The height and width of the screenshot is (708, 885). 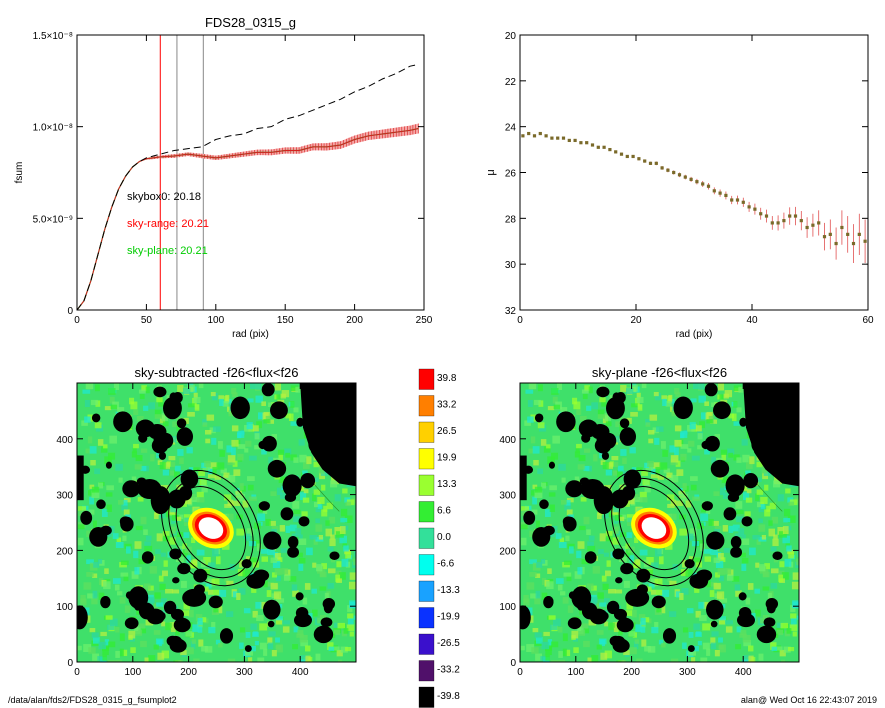 I want to click on panel3-mask-left, so click(x=80, y=478).